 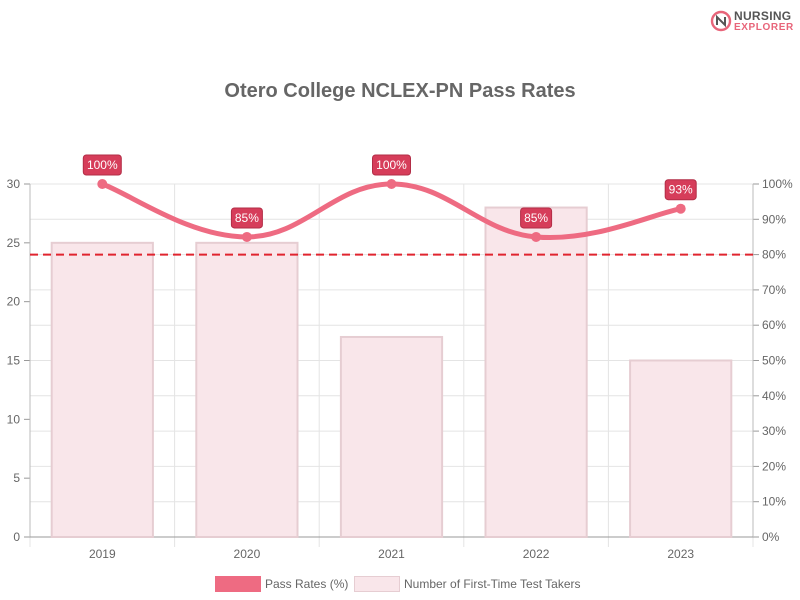 I want to click on y-right-tick-label: 100%, so click(x=777, y=184).